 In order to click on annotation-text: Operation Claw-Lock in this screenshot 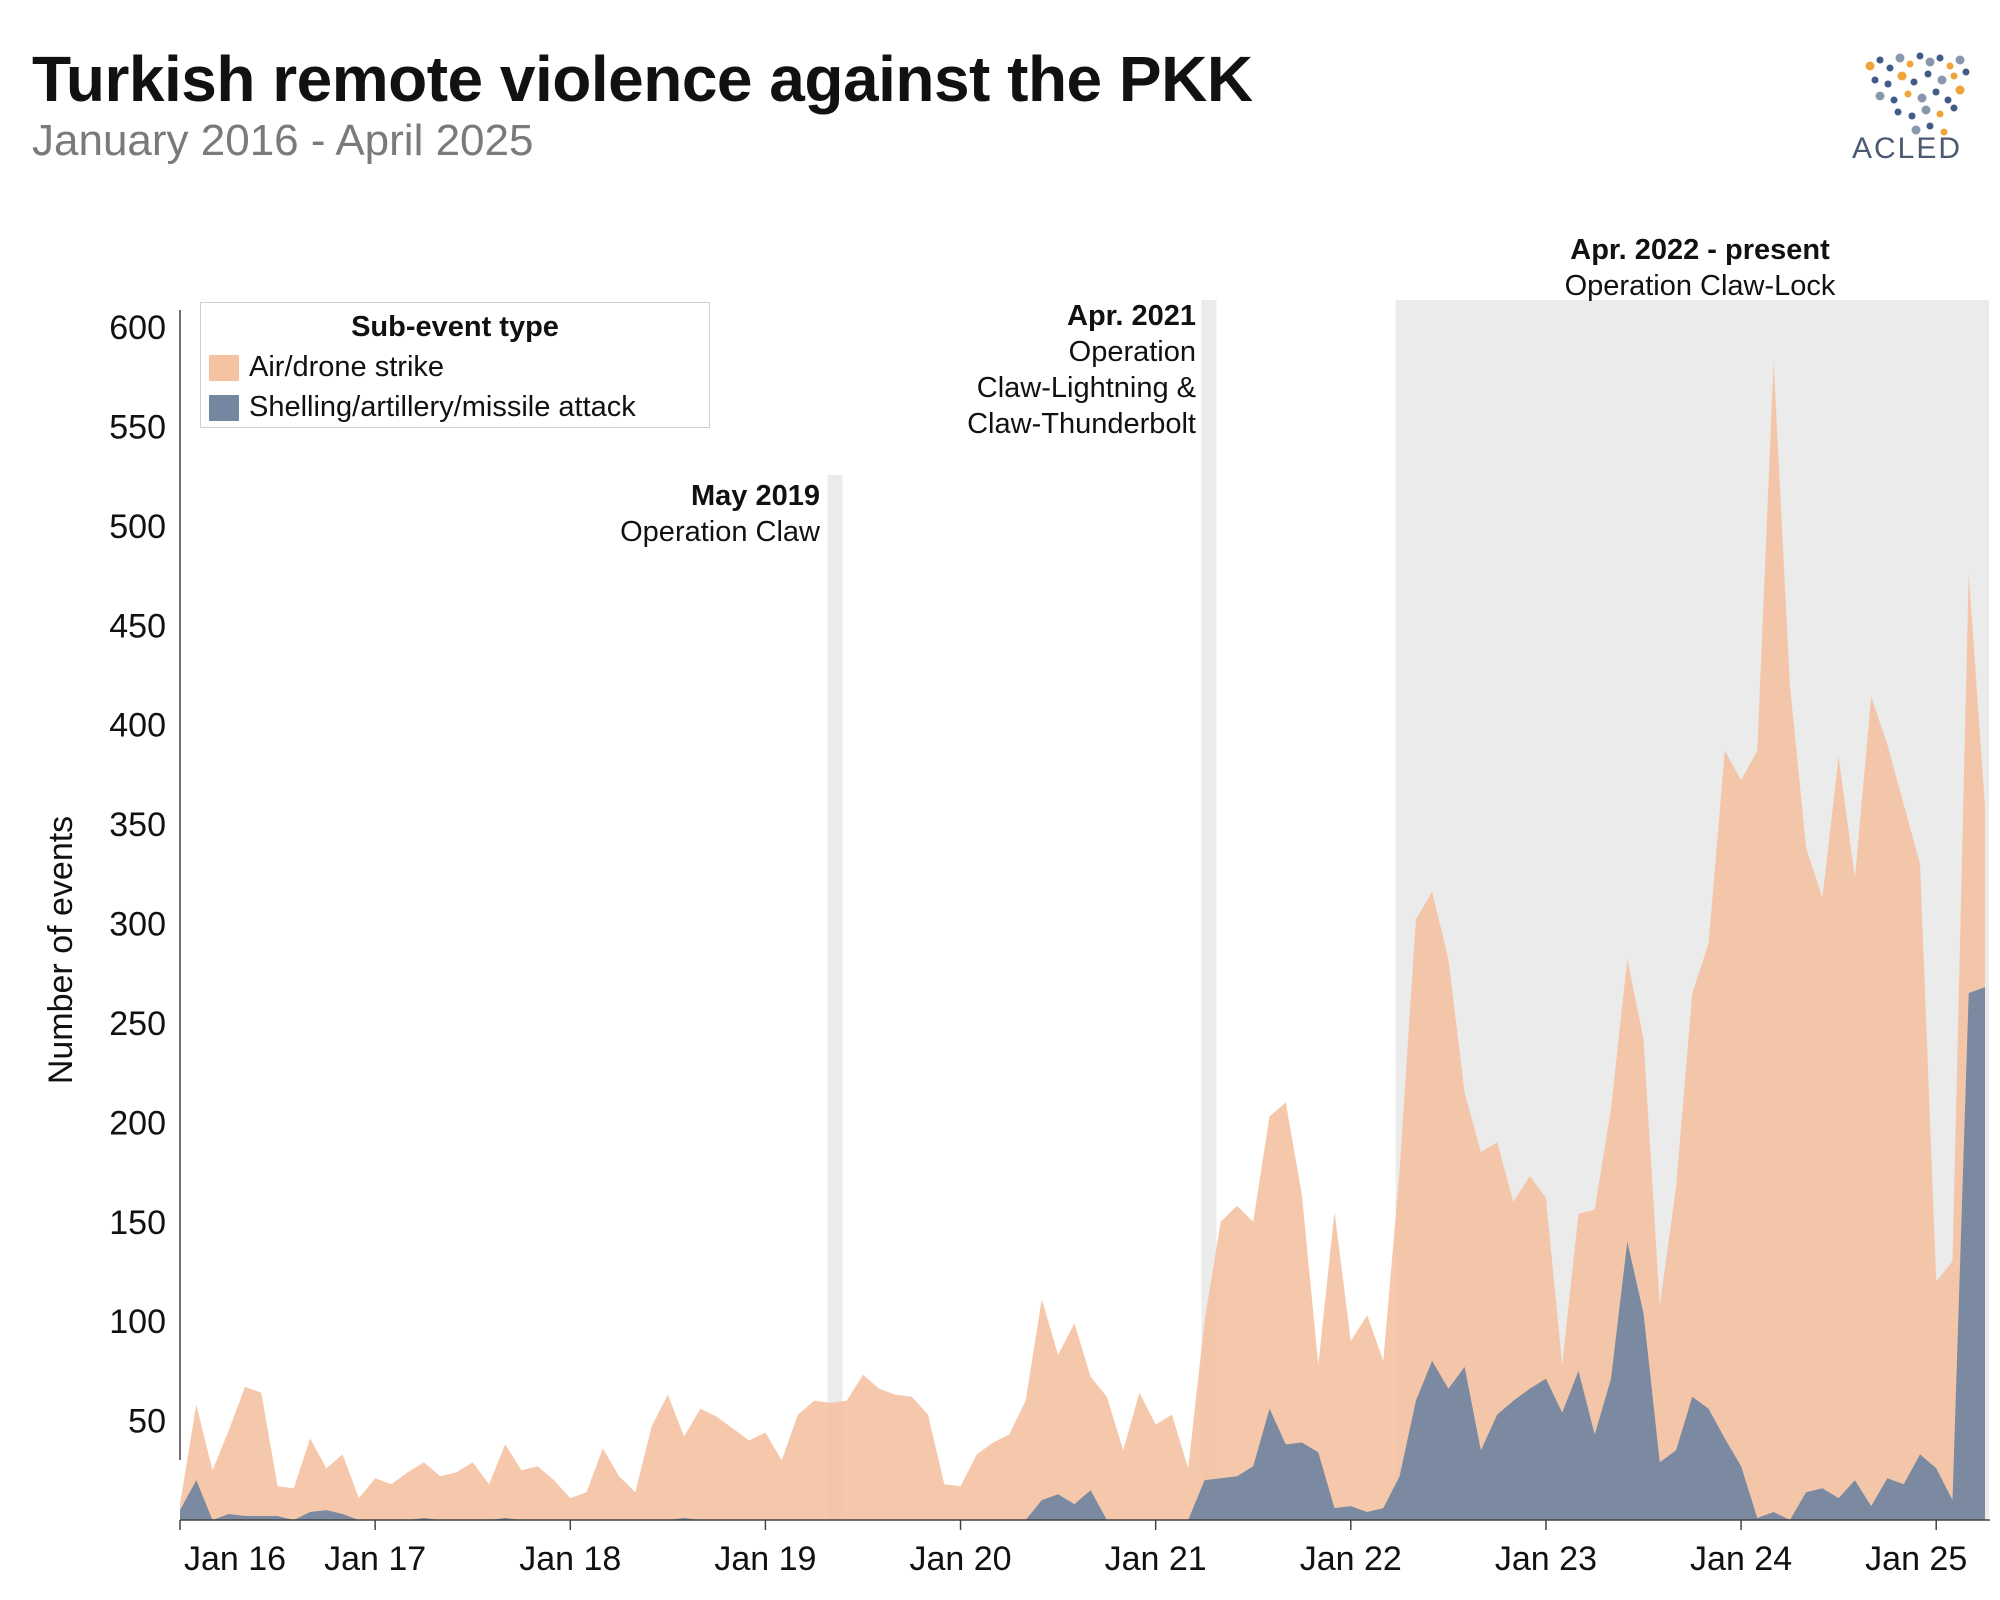, I will do `click(1700, 286)`.